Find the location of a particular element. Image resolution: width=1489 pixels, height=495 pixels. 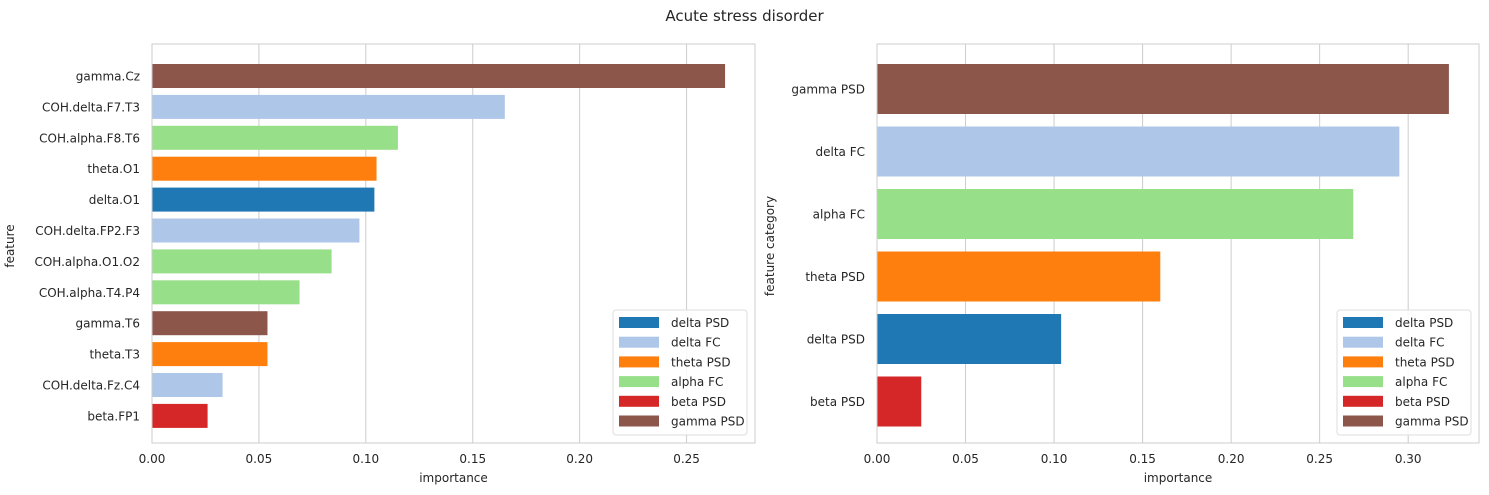

x-tick-label: 0.30 is located at coordinates (1408, 459).